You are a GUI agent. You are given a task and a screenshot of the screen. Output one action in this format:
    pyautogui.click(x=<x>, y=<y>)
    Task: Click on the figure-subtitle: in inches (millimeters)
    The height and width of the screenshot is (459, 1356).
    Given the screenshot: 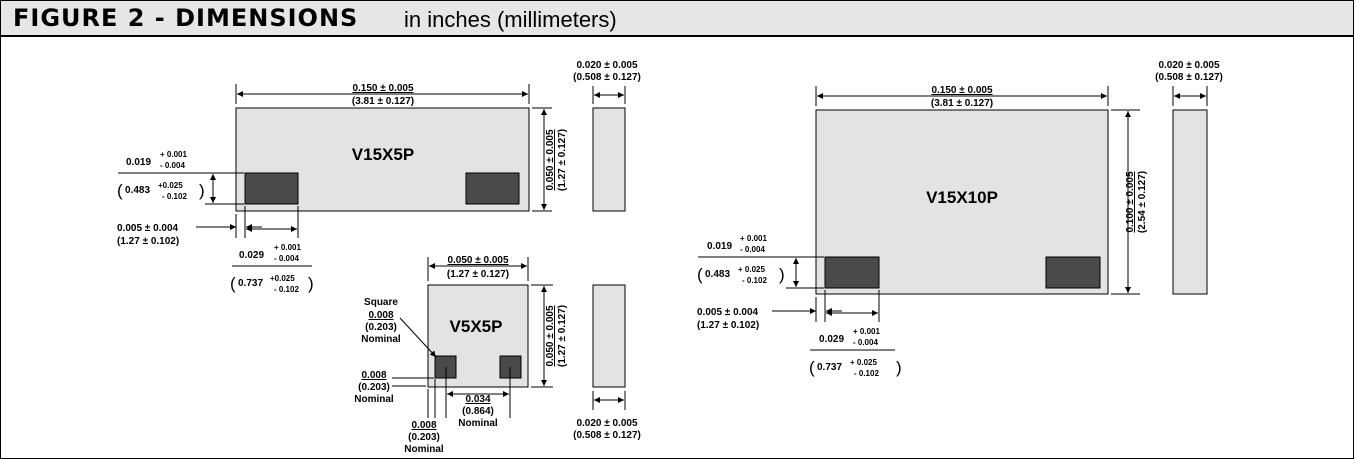 What is the action you would take?
    pyautogui.click(x=510, y=19)
    